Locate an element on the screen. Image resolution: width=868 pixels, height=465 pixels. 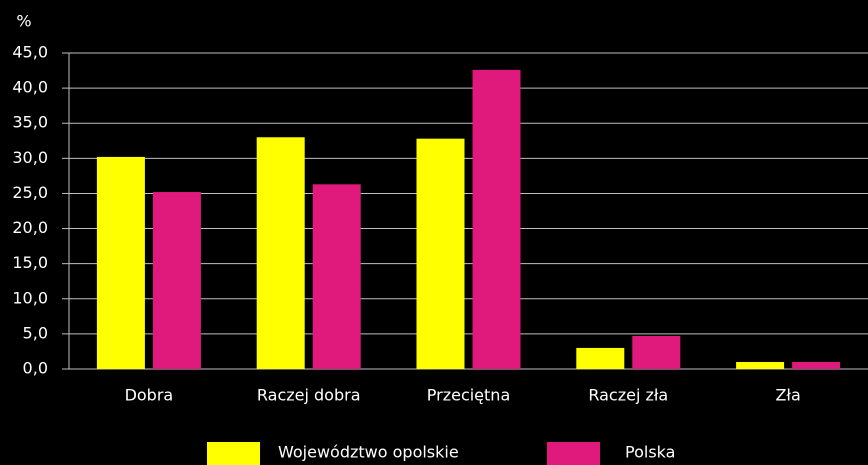
x-tick-label: Raczej zła is located at coordinates (628, 395).